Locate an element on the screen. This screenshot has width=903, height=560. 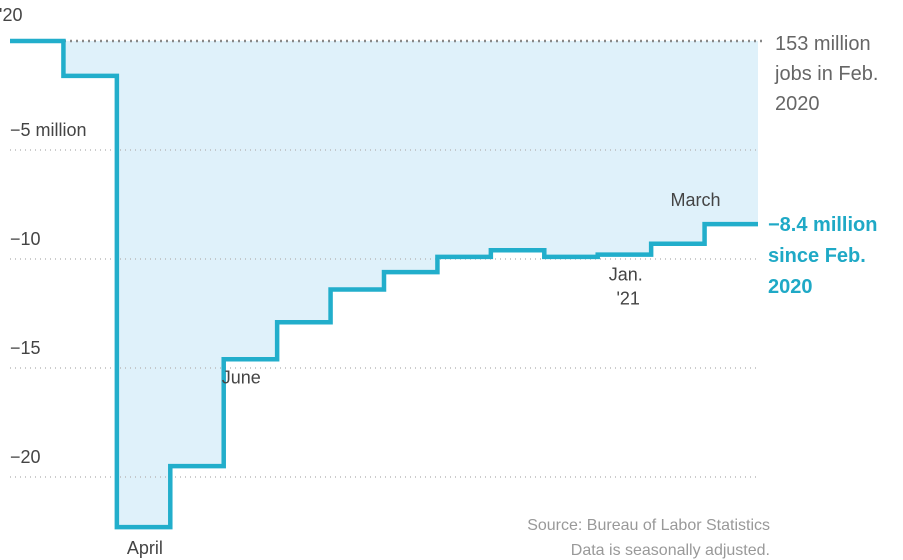
baseline-note: jobs in Feb. is located at coordinates (826, 74).